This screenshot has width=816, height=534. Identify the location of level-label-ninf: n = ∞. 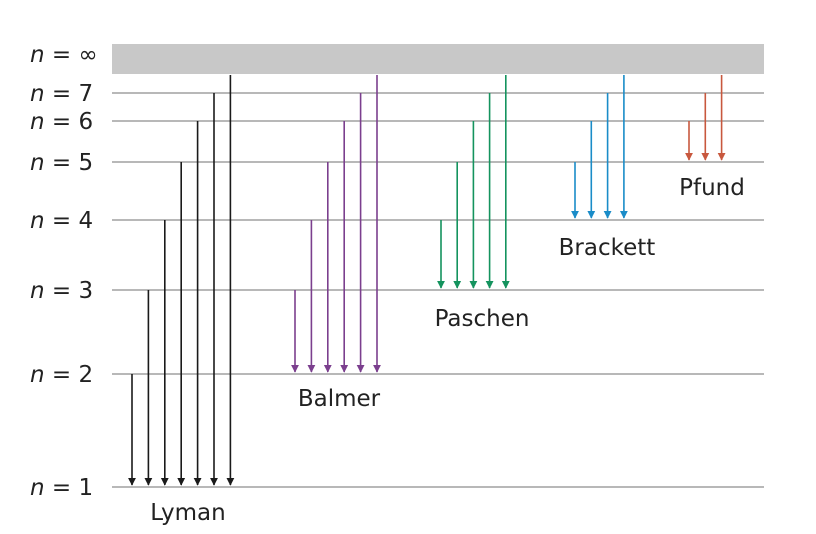
(64, 55).